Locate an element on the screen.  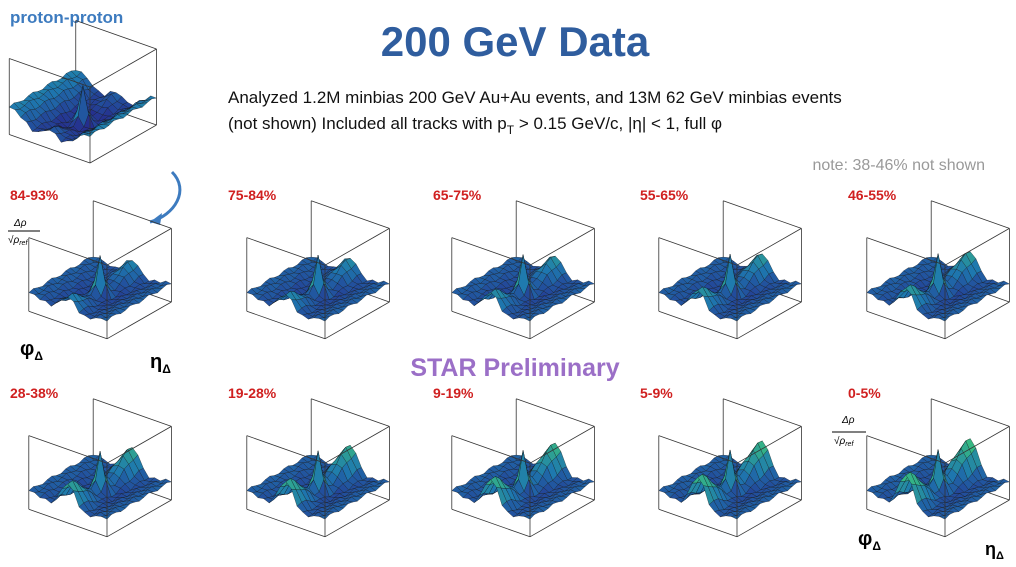
subscript: T is located at coordinates (511, 130).